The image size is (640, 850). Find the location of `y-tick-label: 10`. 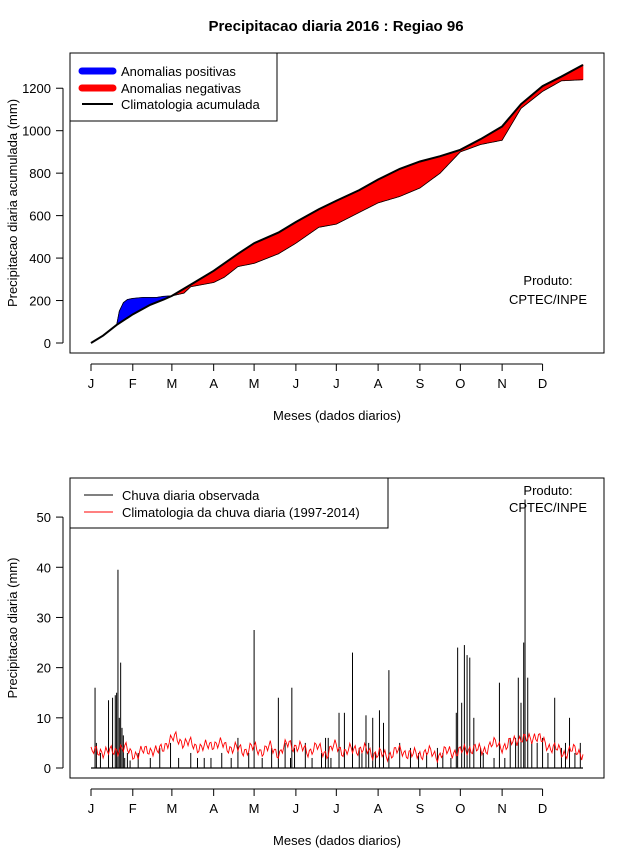

y-tick-label: 10 is located at coordinates (44, 718).